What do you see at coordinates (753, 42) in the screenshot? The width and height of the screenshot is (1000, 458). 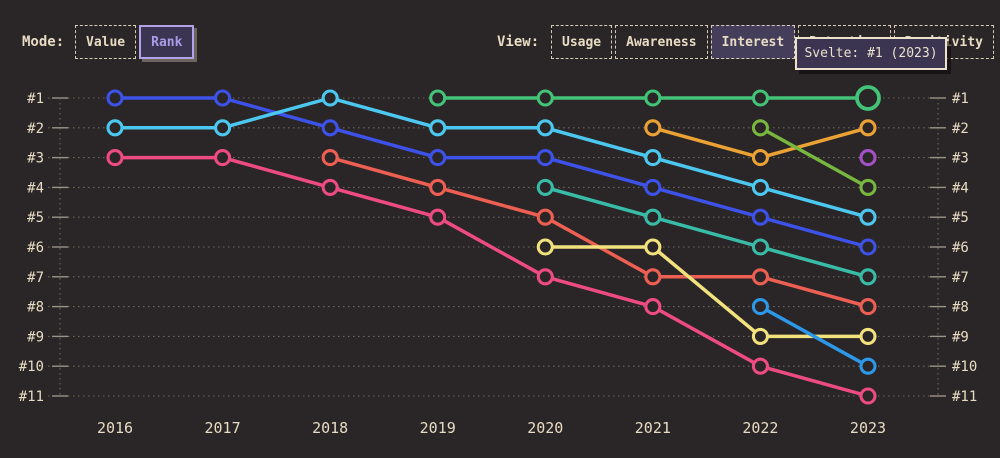 I see `view-option-interest: Interest` at bounding box center [753, 42].